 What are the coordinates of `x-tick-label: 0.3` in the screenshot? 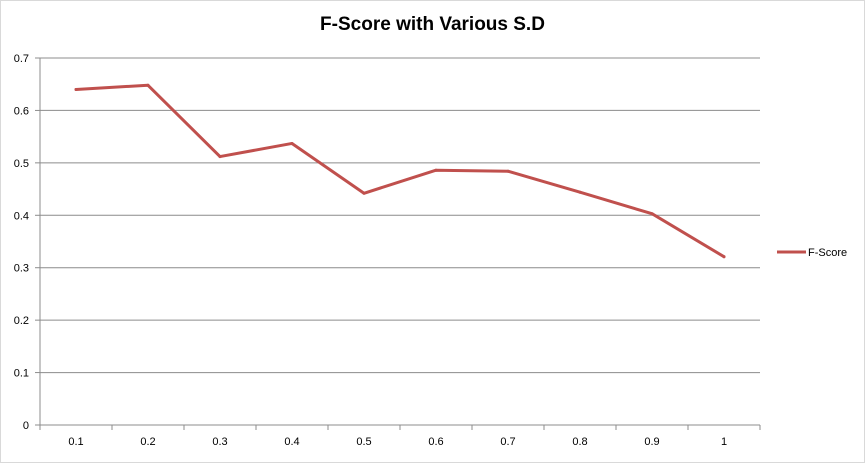 It's located at (219, 442).